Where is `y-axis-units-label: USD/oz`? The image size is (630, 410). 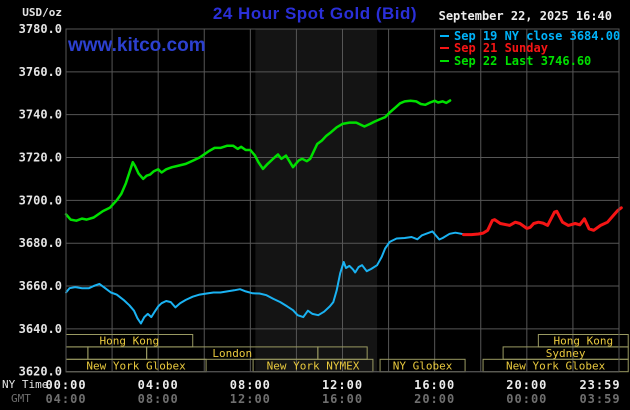
y-axis-units-label: USD/oz is located at coordinates (42, 12).